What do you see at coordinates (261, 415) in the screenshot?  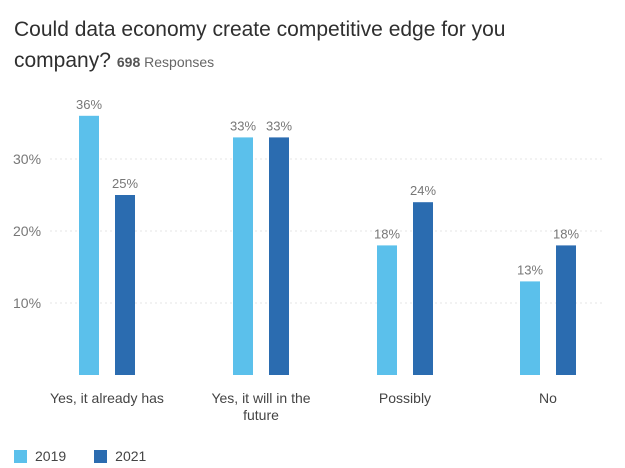 I see `category-label-1-1: future` at bounding box center [261, 415].